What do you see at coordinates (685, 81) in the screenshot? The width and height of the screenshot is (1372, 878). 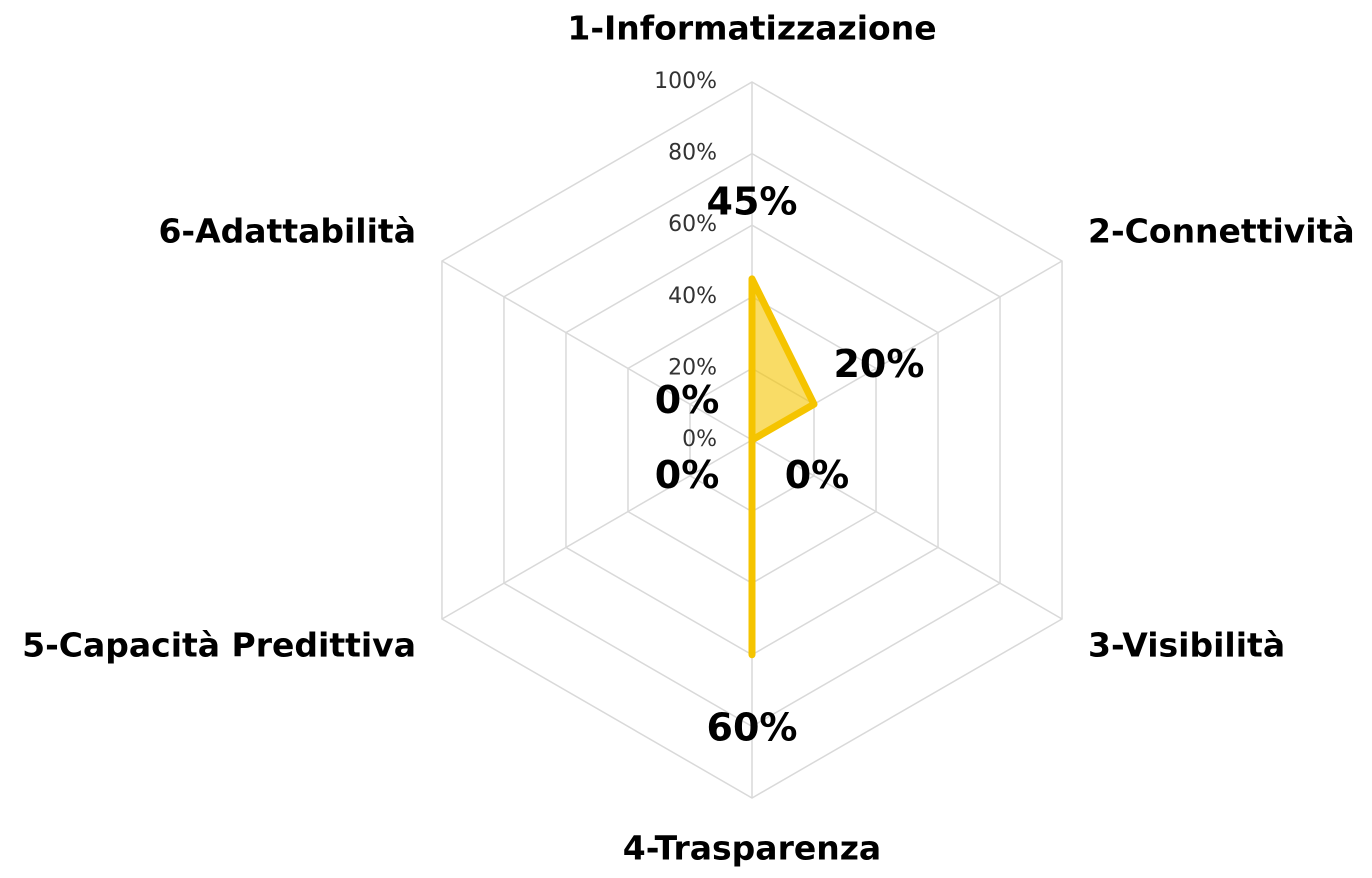 I see `tick-label: 100%` at bounding box center [685, 81].